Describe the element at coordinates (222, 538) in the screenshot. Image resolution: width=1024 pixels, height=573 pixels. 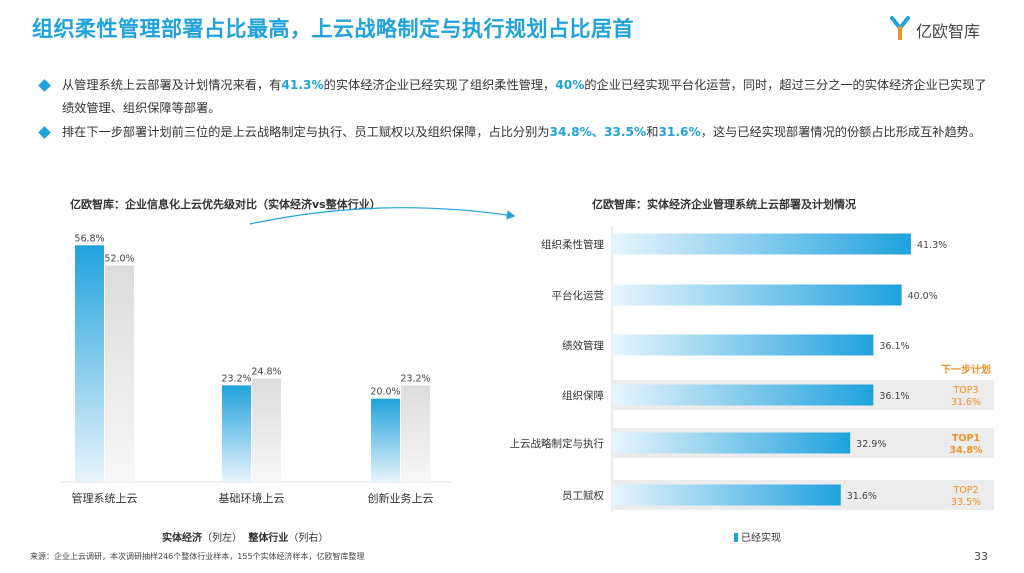
I see `legend-note-1: （列左）` at that location.